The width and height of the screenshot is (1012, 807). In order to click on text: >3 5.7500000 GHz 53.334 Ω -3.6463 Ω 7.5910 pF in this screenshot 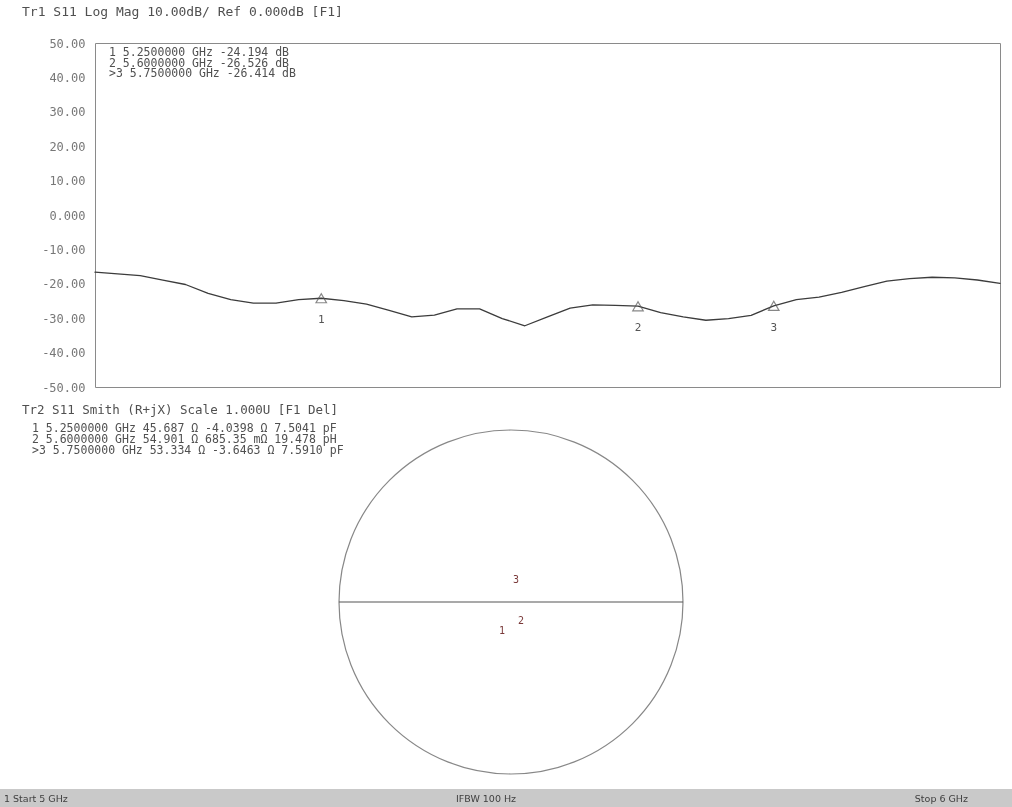, I will do `click(188, 450)`.